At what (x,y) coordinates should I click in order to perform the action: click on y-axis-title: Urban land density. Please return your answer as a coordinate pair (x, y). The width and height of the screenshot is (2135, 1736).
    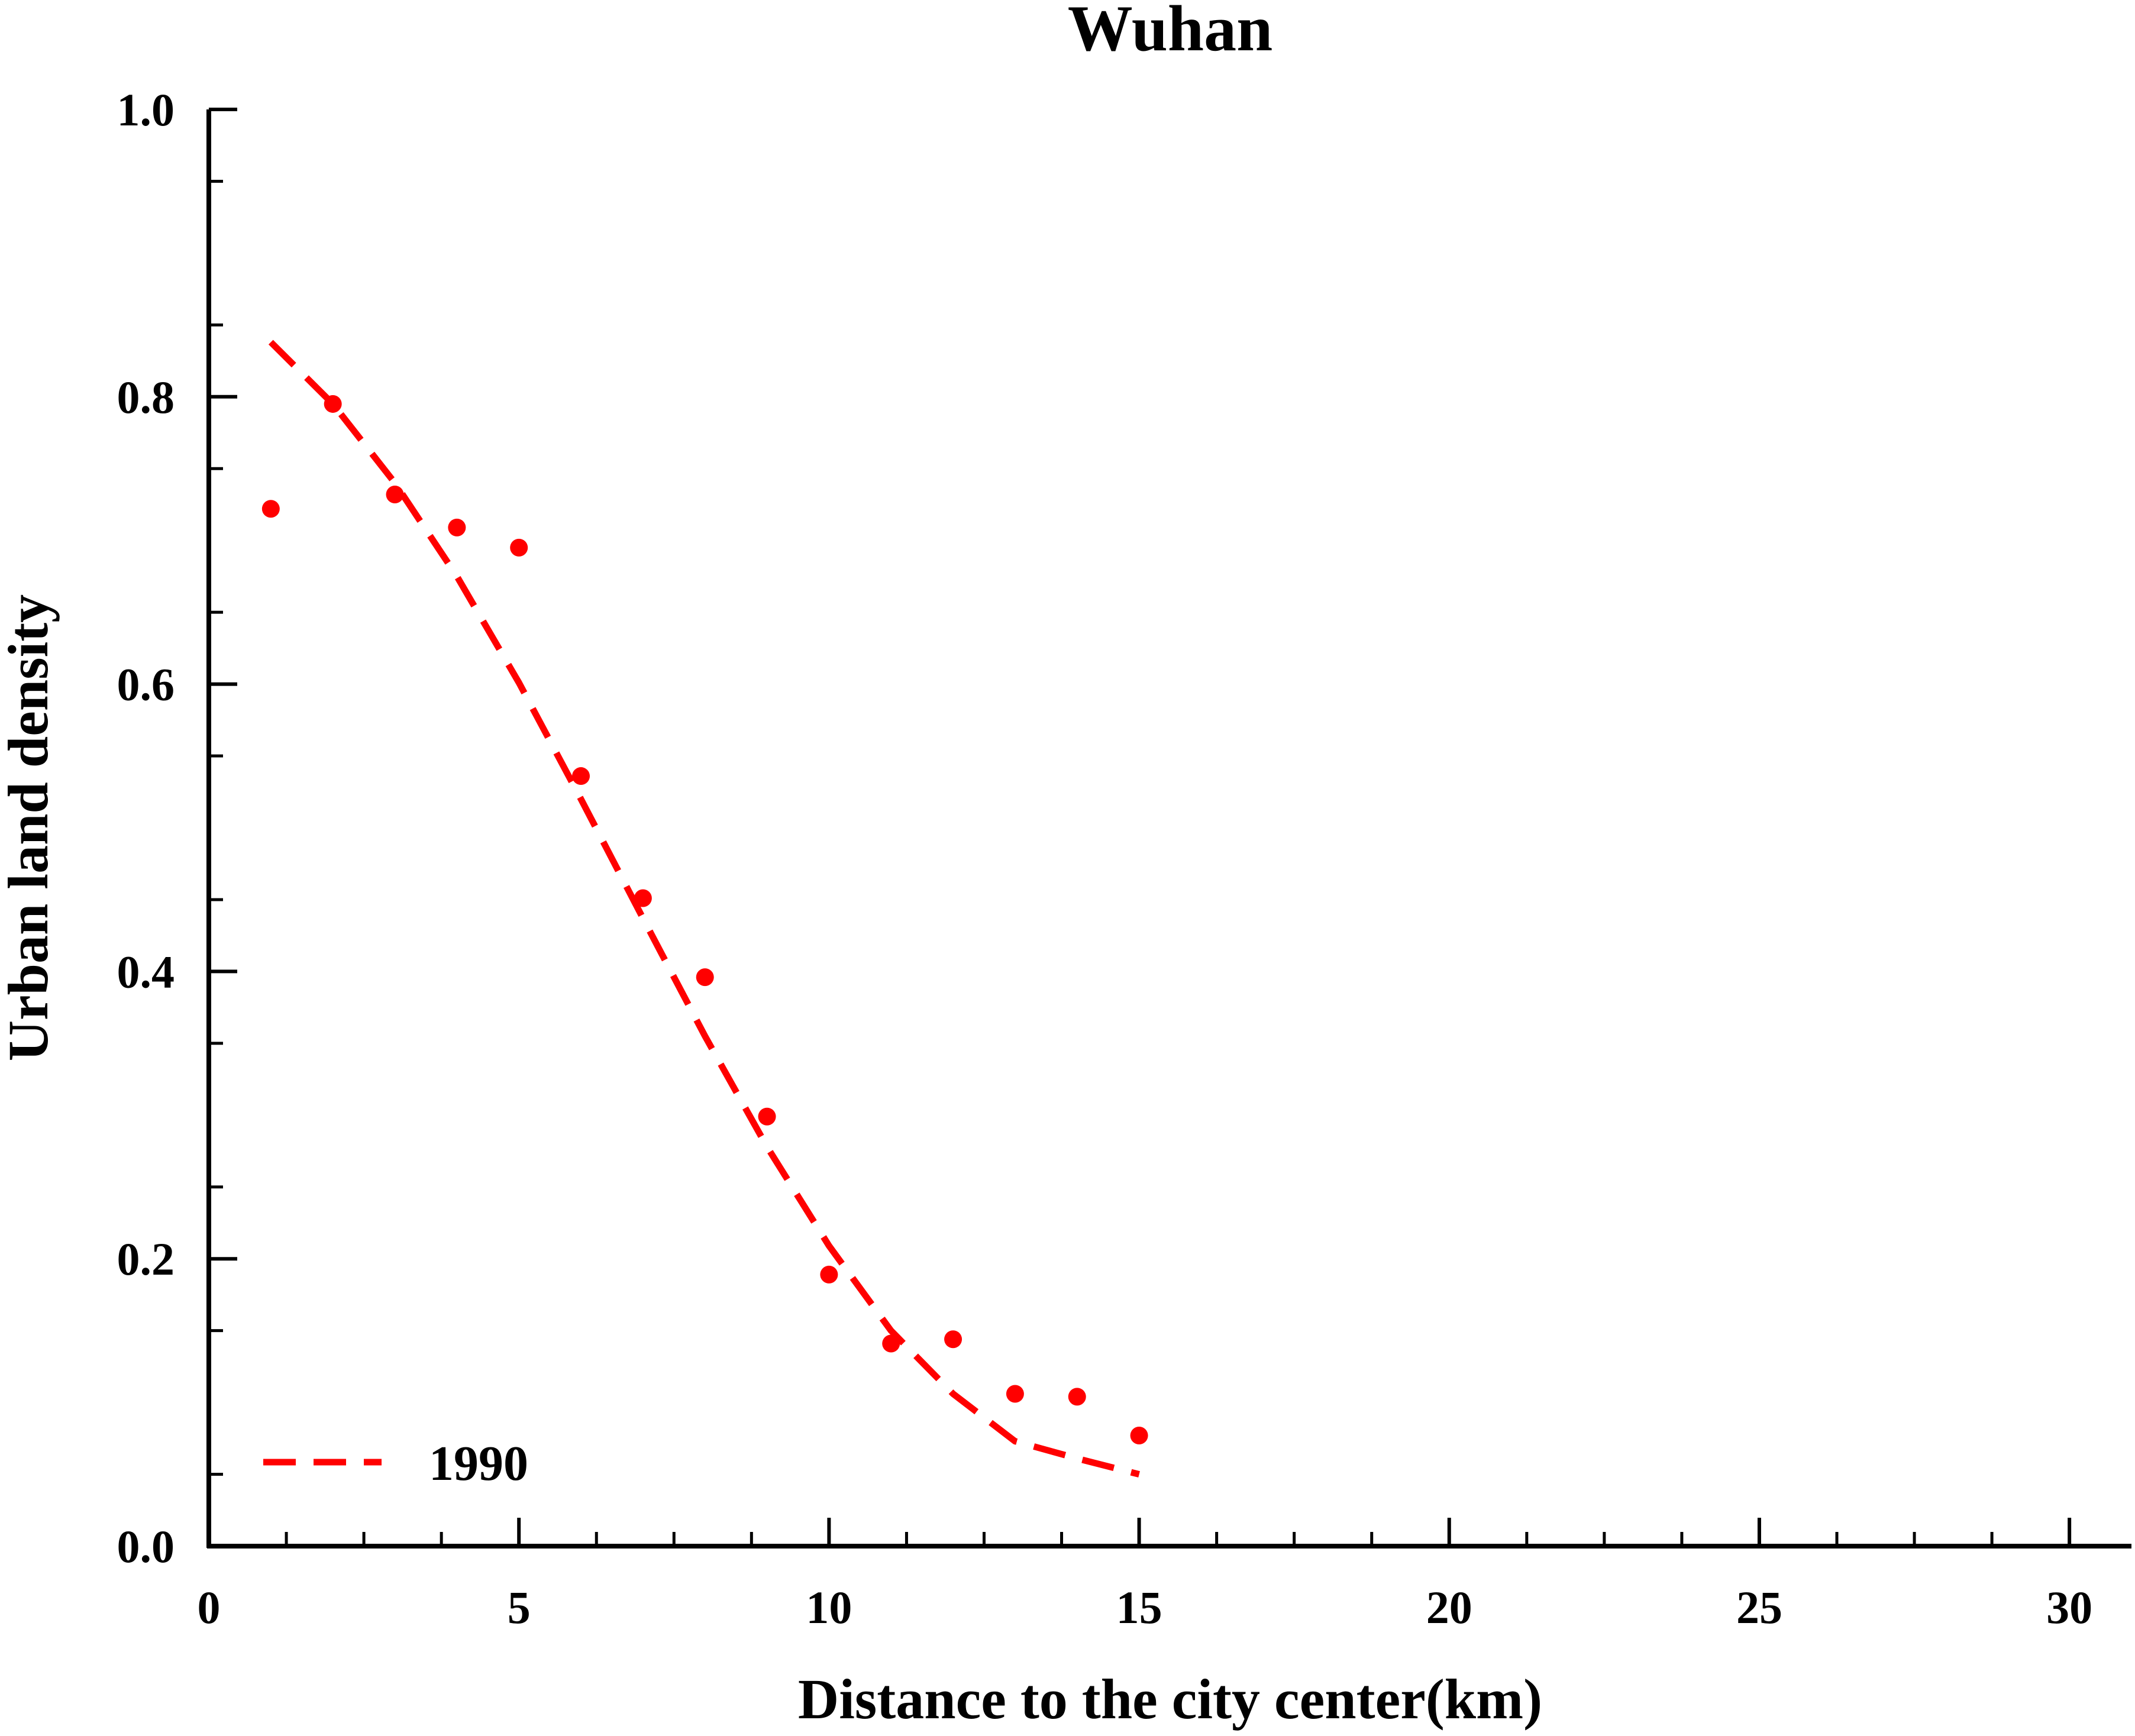
    Looking at the image, I should click on (30, 828).